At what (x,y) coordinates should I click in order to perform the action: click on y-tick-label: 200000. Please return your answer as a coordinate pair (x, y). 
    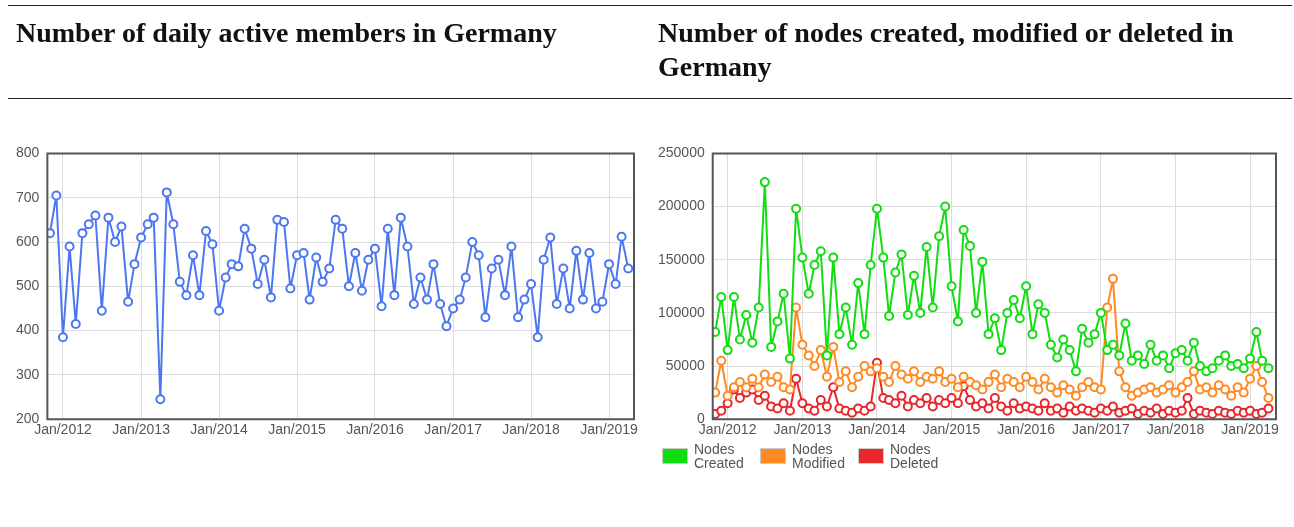
    Looking at the image, I should click on (681, 205).